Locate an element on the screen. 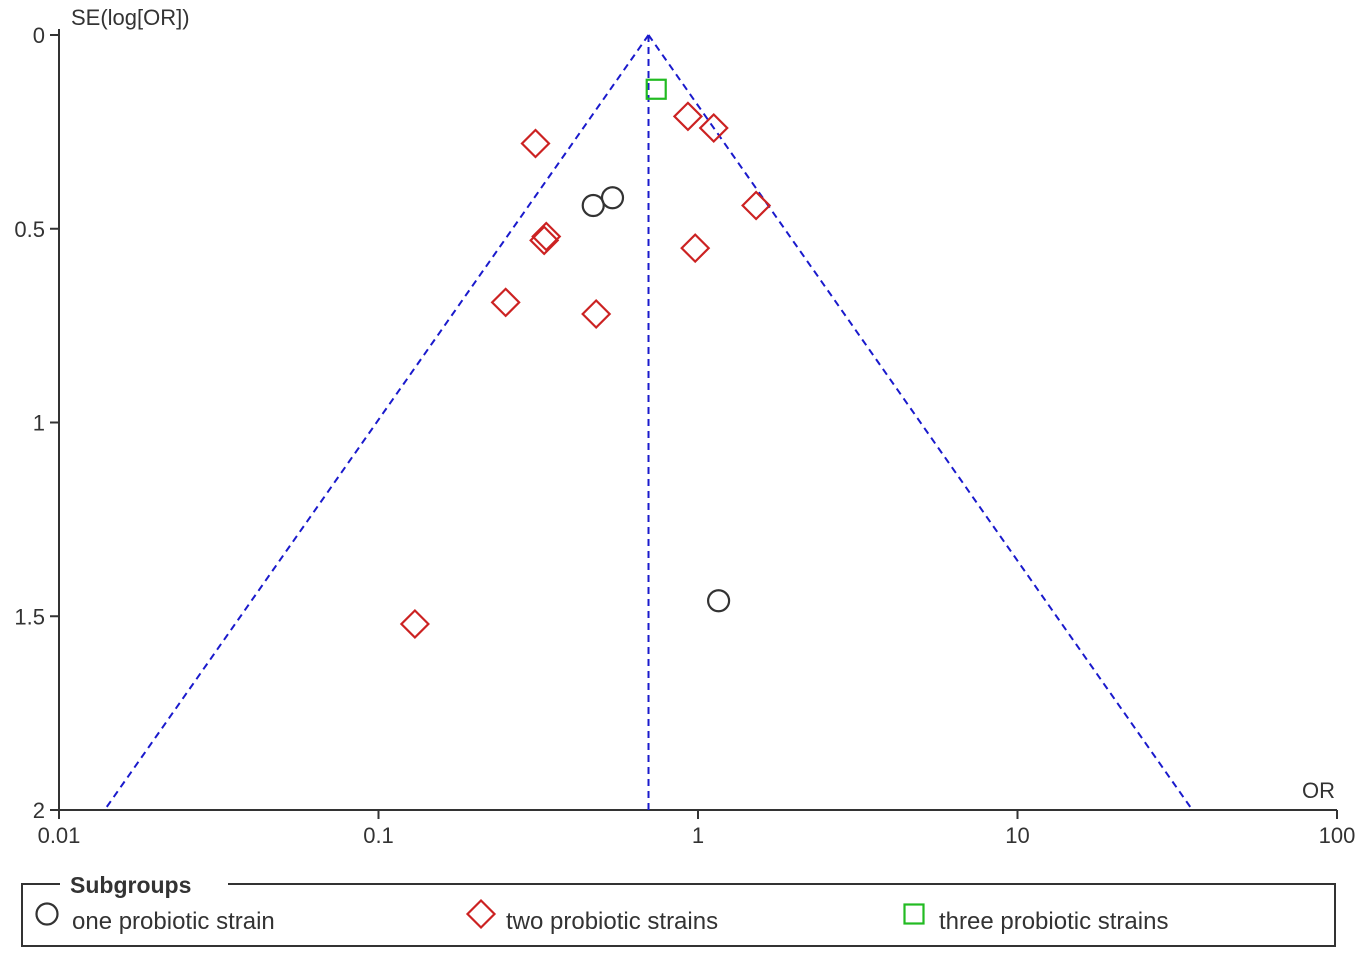 This screenshot has height=954, width=1367. y-tick-label: 1.5 is located at coordinates (29, 616).